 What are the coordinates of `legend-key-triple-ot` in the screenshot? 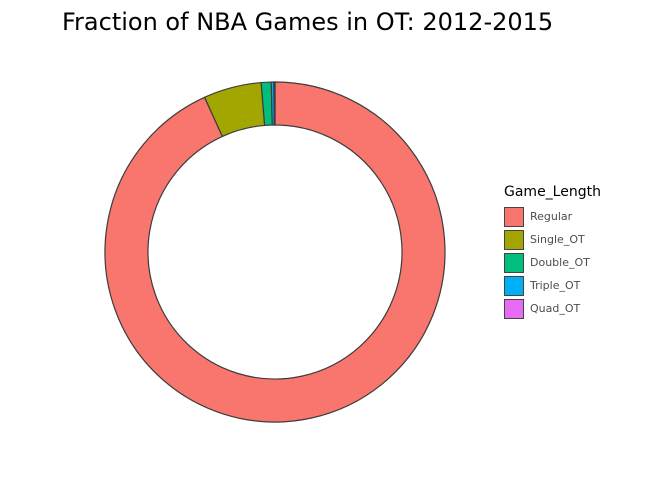 It's located at (514, 285).